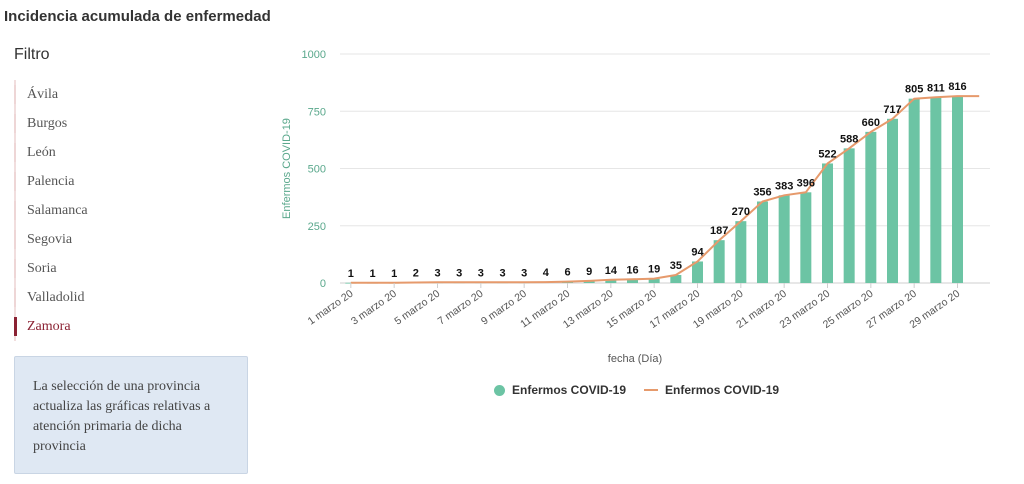 The height and width of the screenshot is (484, 1024). What do you see at coordinates (137, 16) in the screenshot?
I see `page-title: Incidencia acumulada de enfermedad` at bounding box center [137, 16].